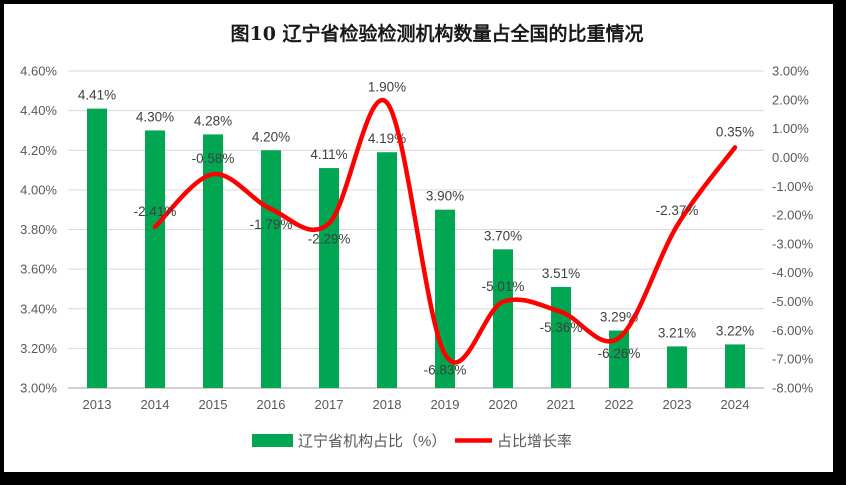 The image size is (846, 485). Describe the element at coordinates (387, 87) in the screenshot. I see `line-value-label: 1.90%` at that location.